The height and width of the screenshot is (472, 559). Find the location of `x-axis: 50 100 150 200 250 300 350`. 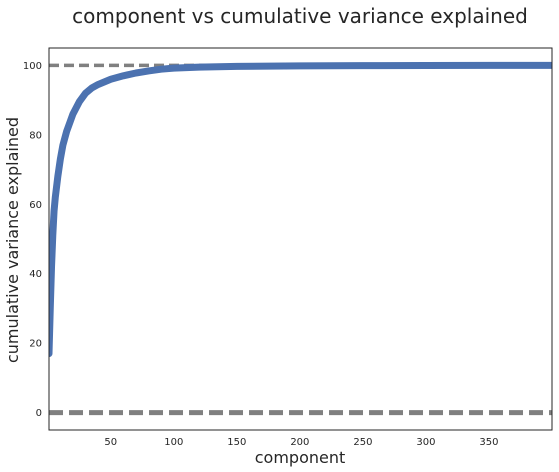

x-axis: 50 100 150 200 250 300 350 is located at coordinates (301, 442).